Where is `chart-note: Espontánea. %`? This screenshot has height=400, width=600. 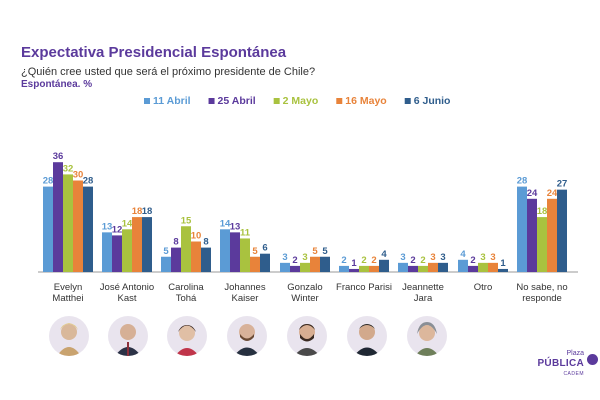
chart-note: Espontánea. % is located at coordinates (57, 84).